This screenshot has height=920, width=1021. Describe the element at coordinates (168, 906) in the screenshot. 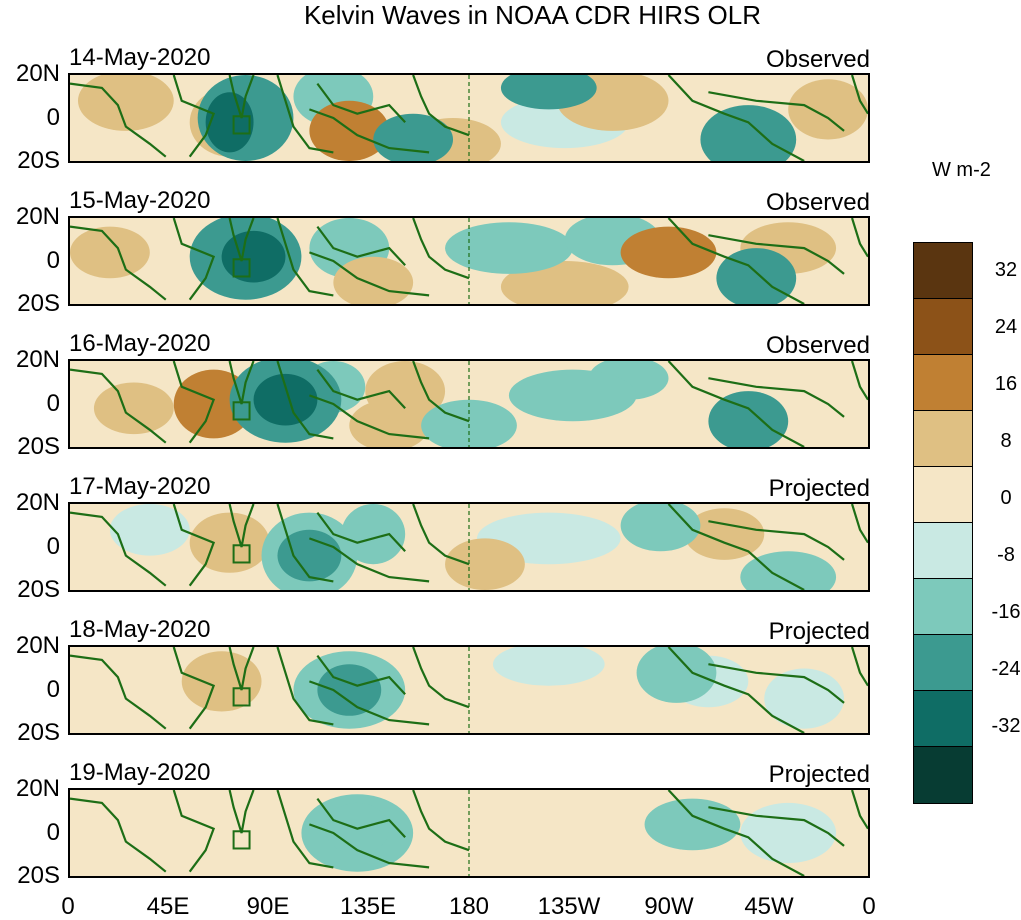

I see `lon-tick-label: 45E` at that location.